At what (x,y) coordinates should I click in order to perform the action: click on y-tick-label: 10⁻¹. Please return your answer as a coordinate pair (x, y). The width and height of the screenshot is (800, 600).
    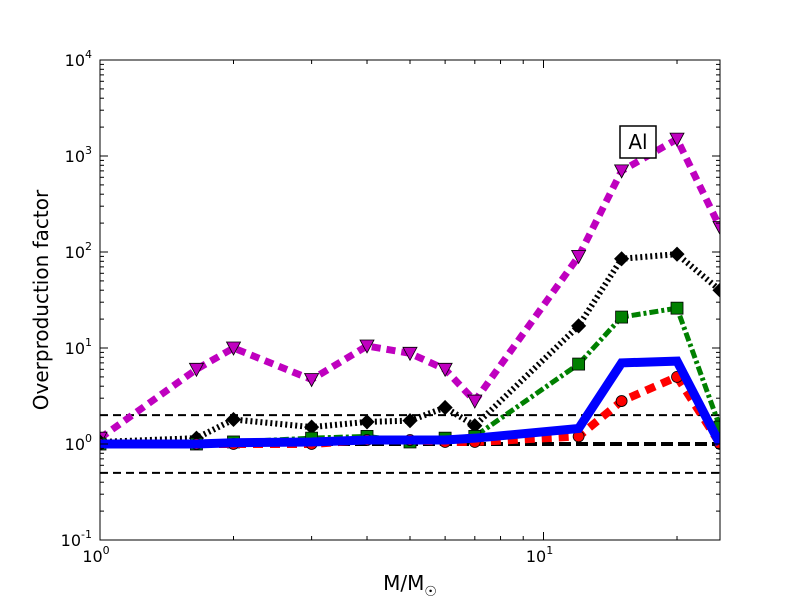
    Looking at the image, I should click on (76, 539).